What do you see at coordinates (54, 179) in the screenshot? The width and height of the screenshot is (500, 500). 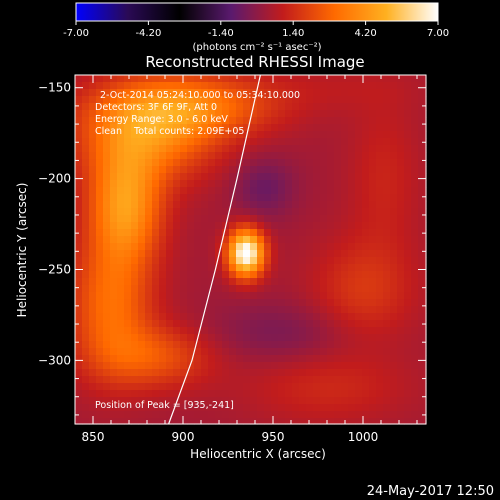 I see `y-tick-label: −200` at bounding box center [54, 179].